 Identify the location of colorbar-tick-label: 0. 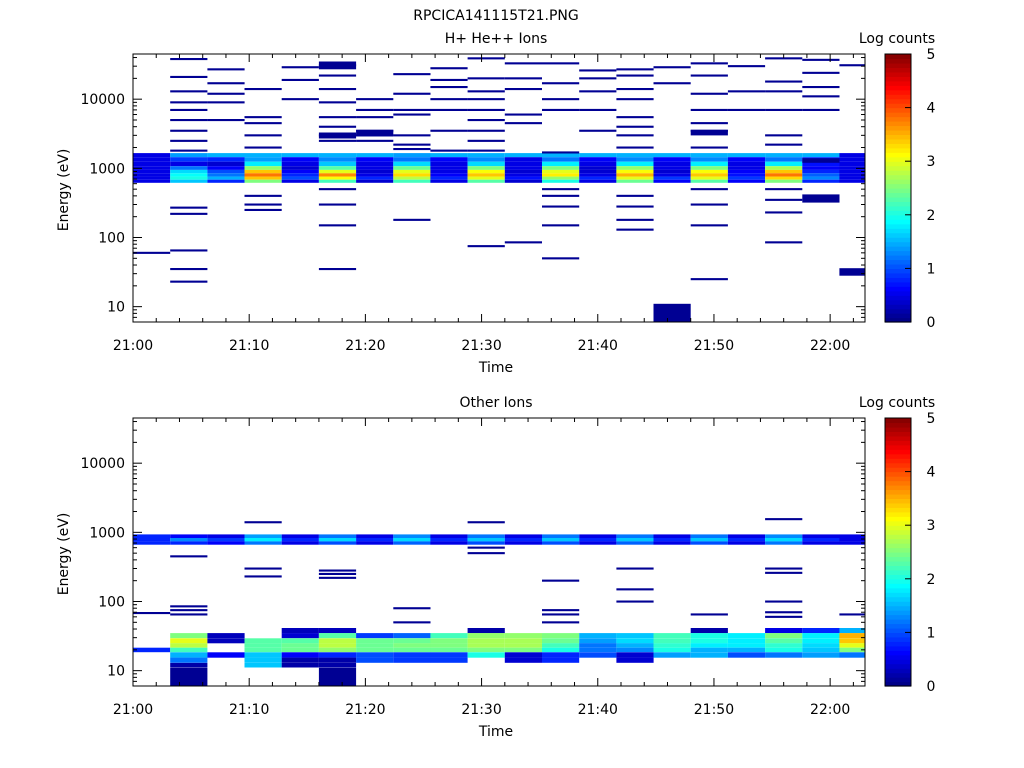
(931, 323).